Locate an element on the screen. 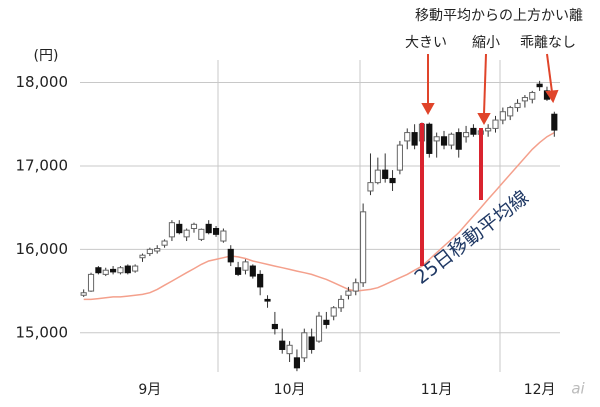 Image resolution: width=600 pixels, height=407 pixels. x-tick-label: 12月 is located at coordinates (540, 390).